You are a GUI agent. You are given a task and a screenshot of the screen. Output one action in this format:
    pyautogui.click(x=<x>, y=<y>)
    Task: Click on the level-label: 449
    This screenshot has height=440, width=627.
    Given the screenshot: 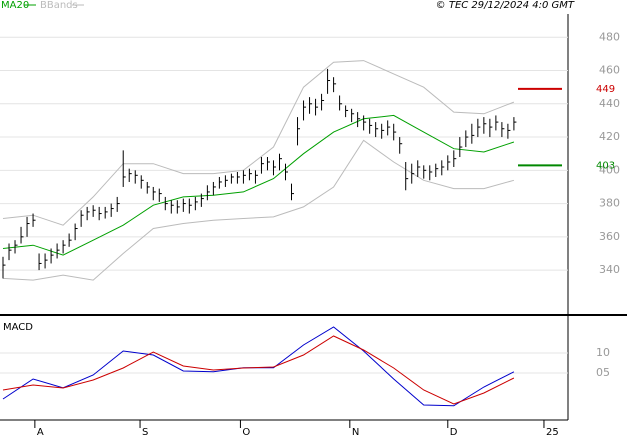 What is the action you would take?
    pyautogui.click(x=605, y=89)
    